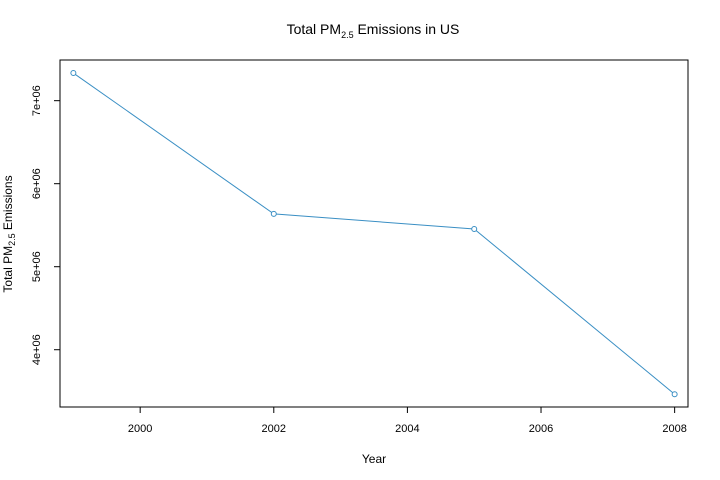  Describe the element at coordinates (37, 100) in the screenshot. I see `y-tick-label: 7e+06` at that location.